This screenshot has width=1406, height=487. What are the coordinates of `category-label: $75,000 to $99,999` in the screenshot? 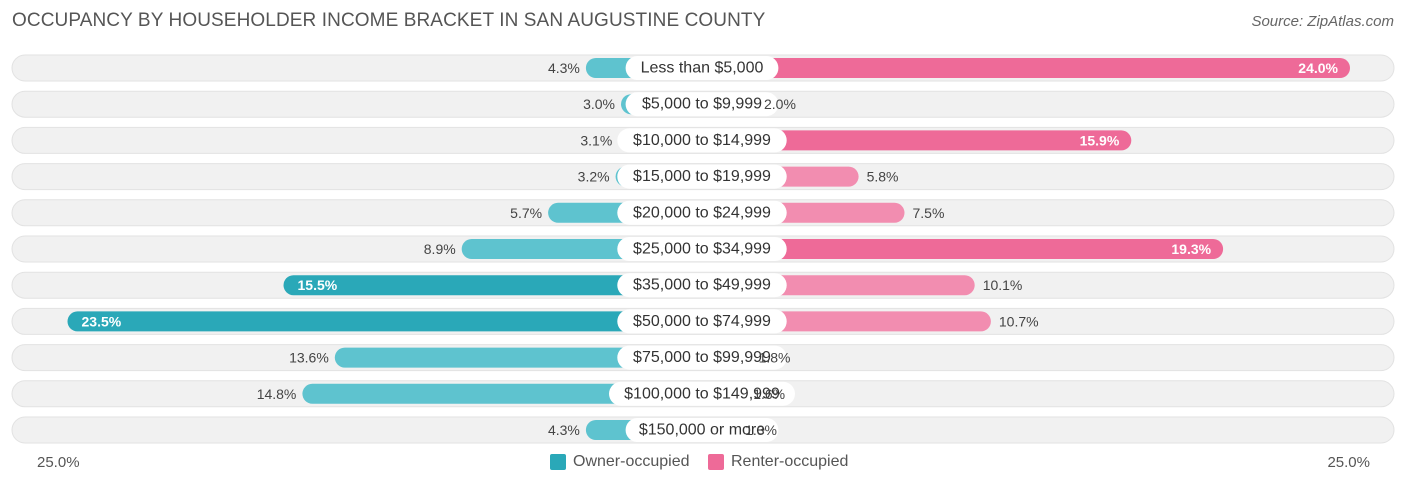 It's located at (702, 357).